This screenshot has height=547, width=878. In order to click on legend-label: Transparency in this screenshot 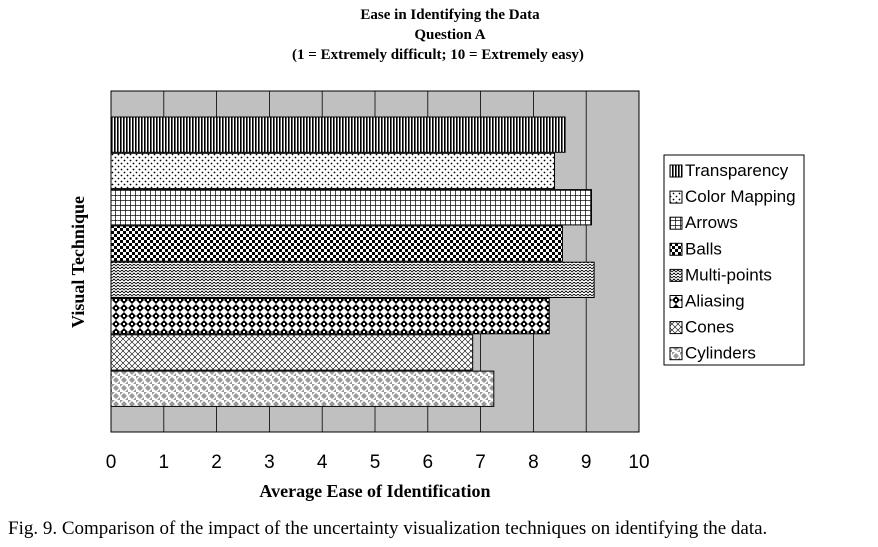, I will do `click(737, 170)`.